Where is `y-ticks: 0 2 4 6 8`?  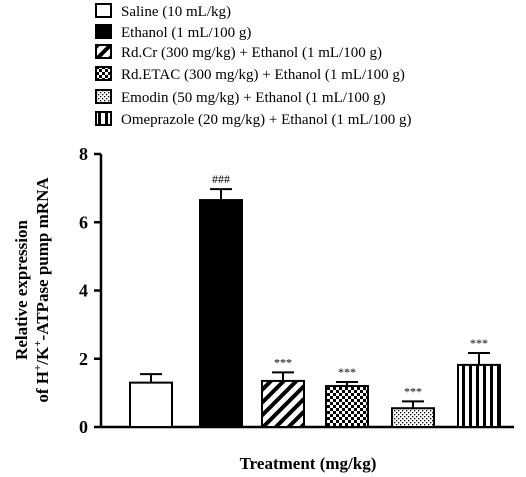
y-ticks: 0 2 4 6 8 is located at coordinates (90, 290).